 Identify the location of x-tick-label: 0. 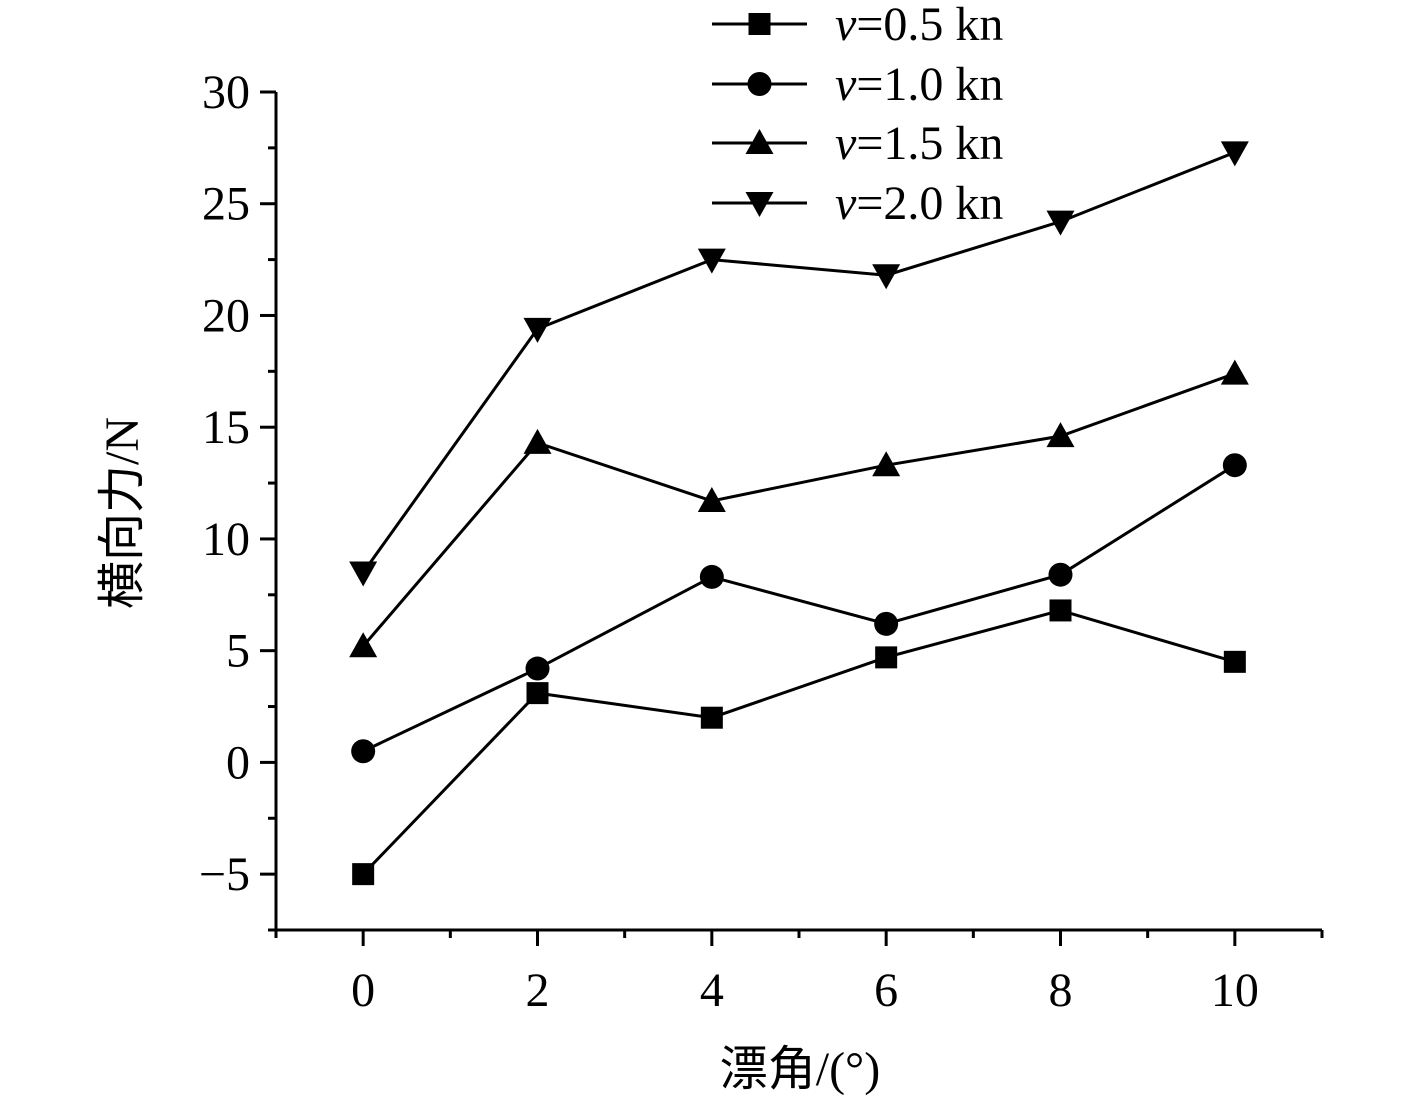
(363, 990).